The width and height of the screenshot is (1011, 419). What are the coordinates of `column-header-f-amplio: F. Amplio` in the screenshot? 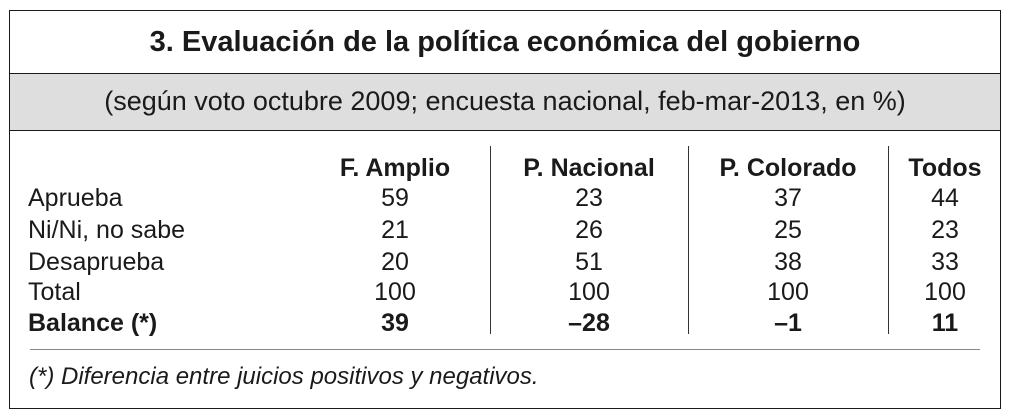 It's located at (395, 168).